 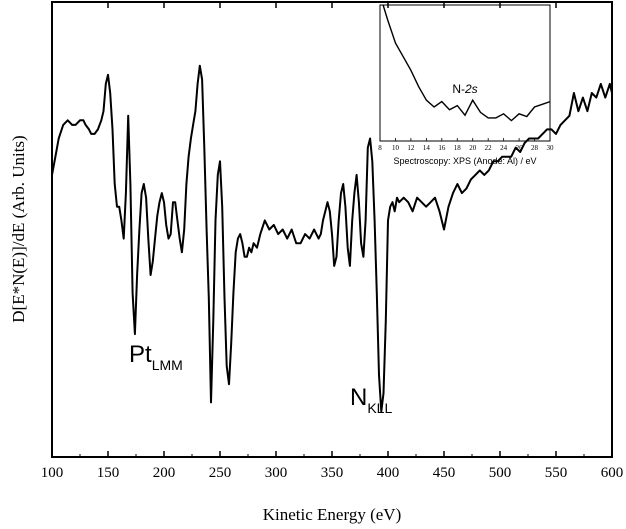 What do you see at coordinates (108, 473) in the screenshot?
I see `x-tick-label: 150` at bounding box center [108, 473].